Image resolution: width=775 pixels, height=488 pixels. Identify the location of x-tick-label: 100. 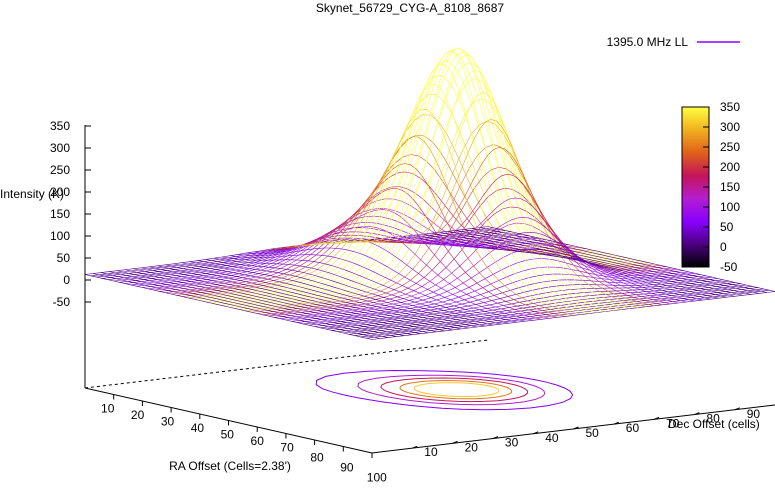
(377, 477).